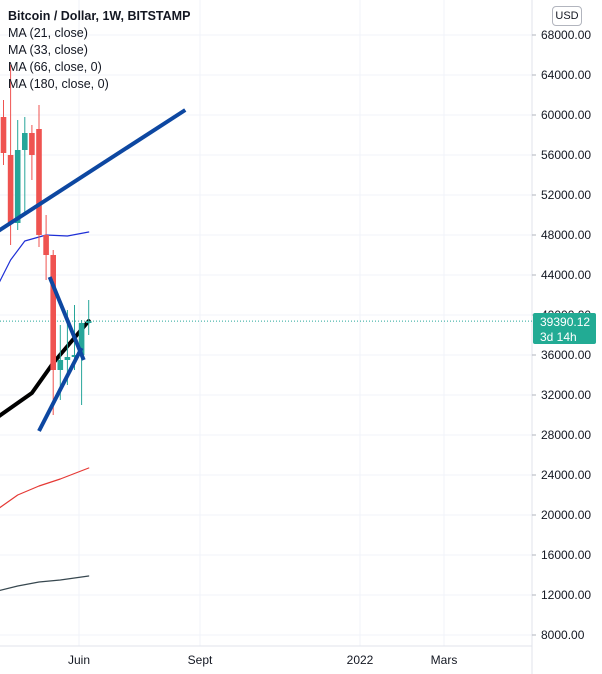 This screenshot has width=602, height=674. What do you see at coordinates (566, 195) in the screenshot?
I see `y-tick-label: 52000.00` at bounding box center [566, 195].